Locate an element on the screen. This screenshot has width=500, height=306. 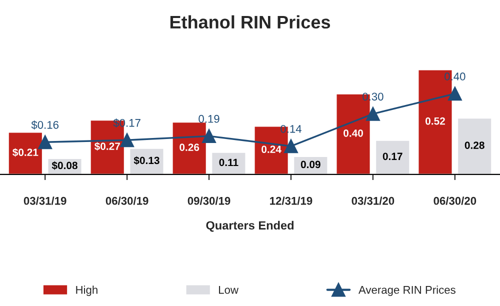
data-label: $0.21 is located at coordinates (25, 152).